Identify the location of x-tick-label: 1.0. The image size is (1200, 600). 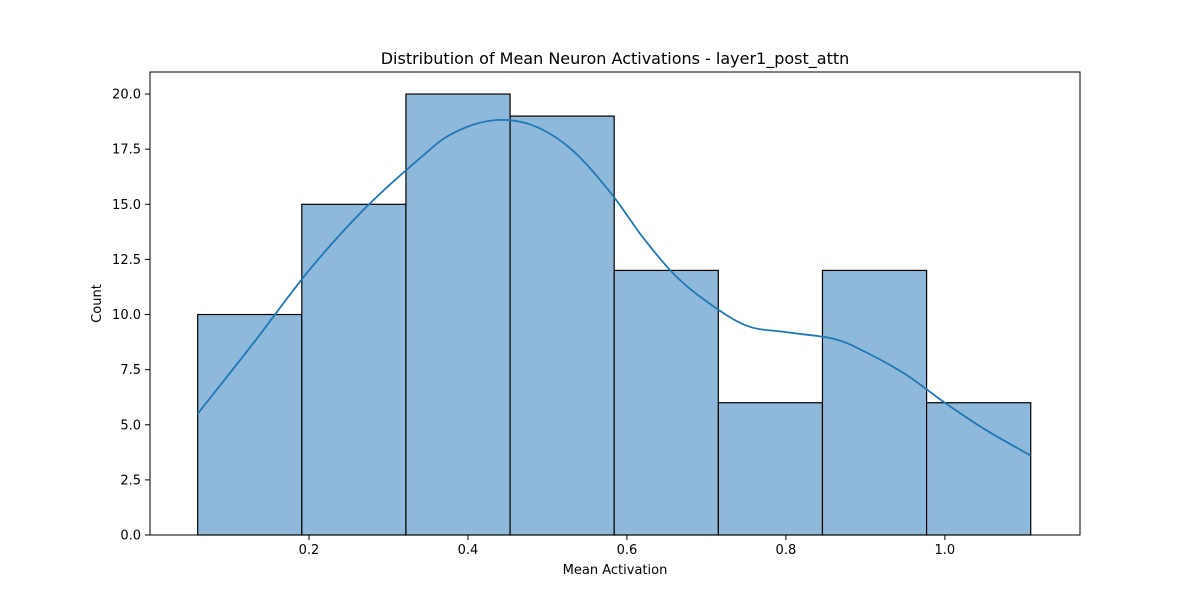
(945, 550).